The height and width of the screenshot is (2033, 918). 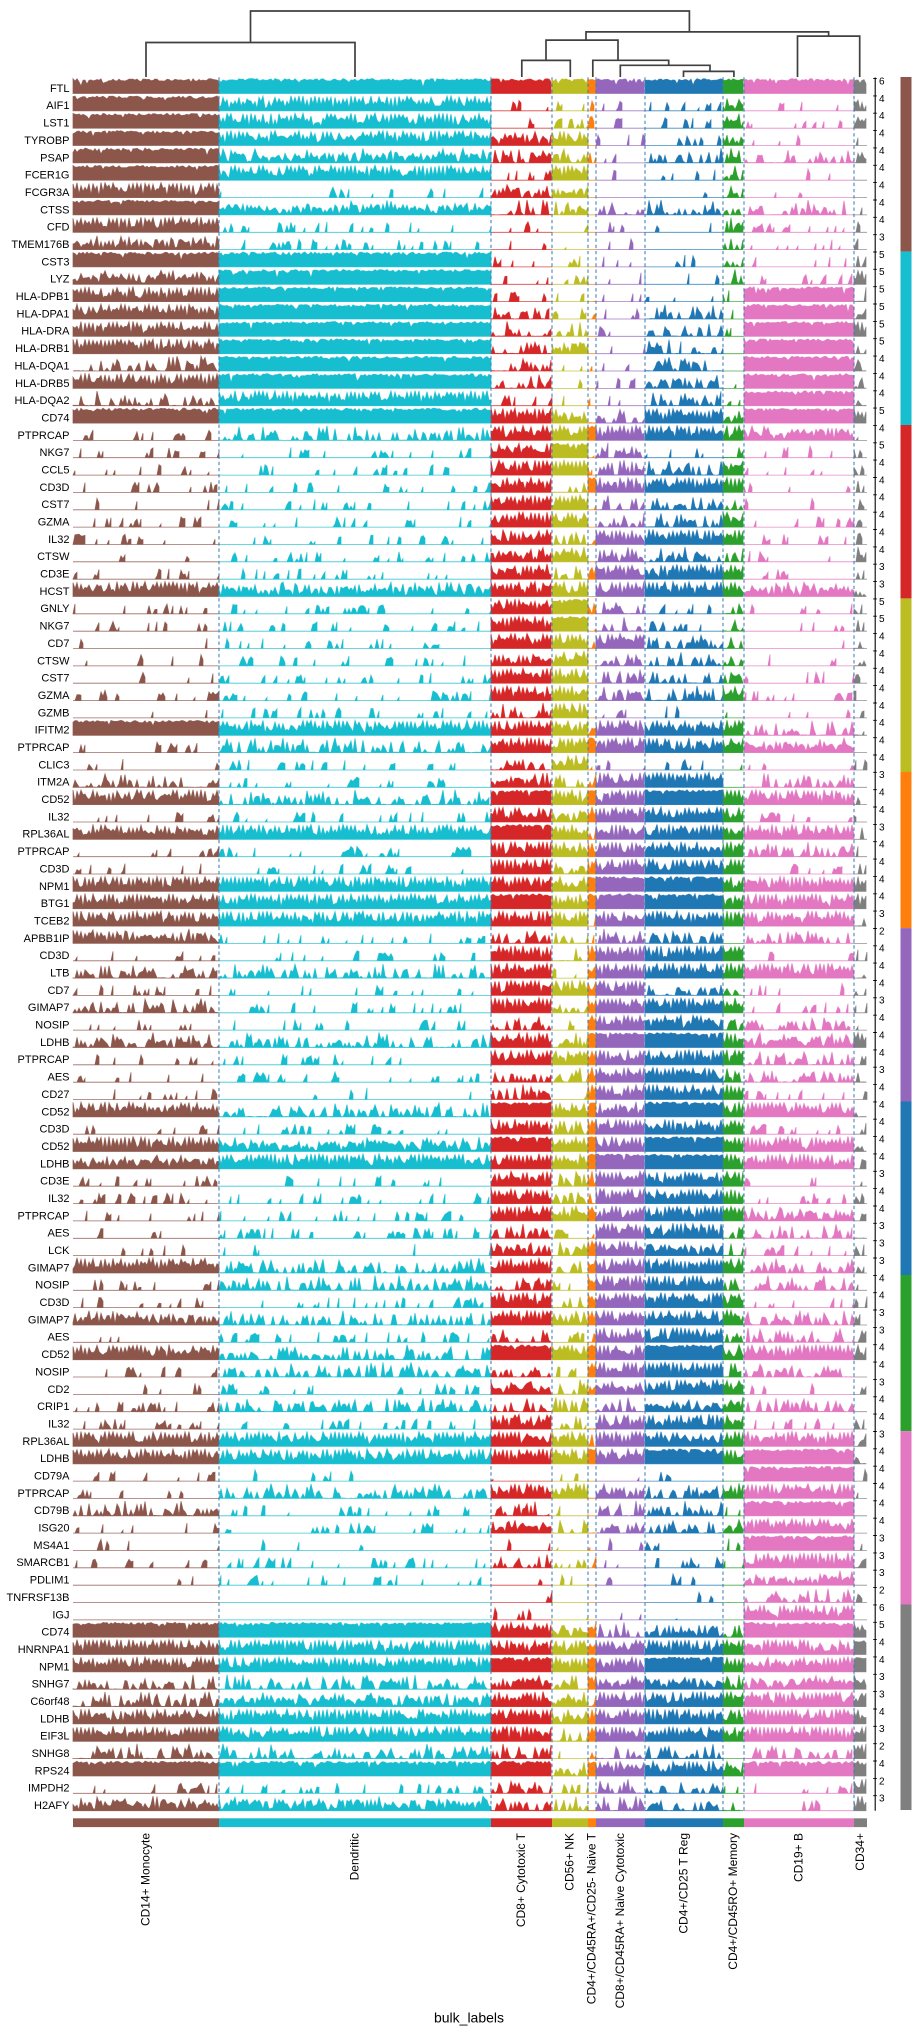 What do you see at coordinates (42, 349) in the screenshot?
I see `svg-text: HLA-DRB1` at bounding box center [42, 349].